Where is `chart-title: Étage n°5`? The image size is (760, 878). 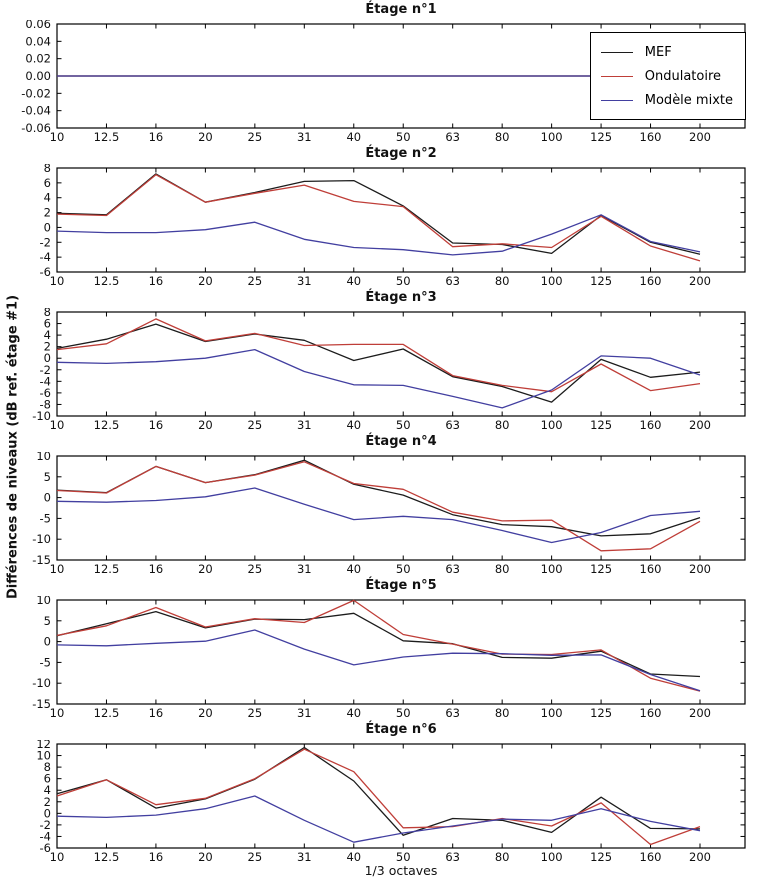 chart-title: Étage n°5 is located at coordinates (401, 585).